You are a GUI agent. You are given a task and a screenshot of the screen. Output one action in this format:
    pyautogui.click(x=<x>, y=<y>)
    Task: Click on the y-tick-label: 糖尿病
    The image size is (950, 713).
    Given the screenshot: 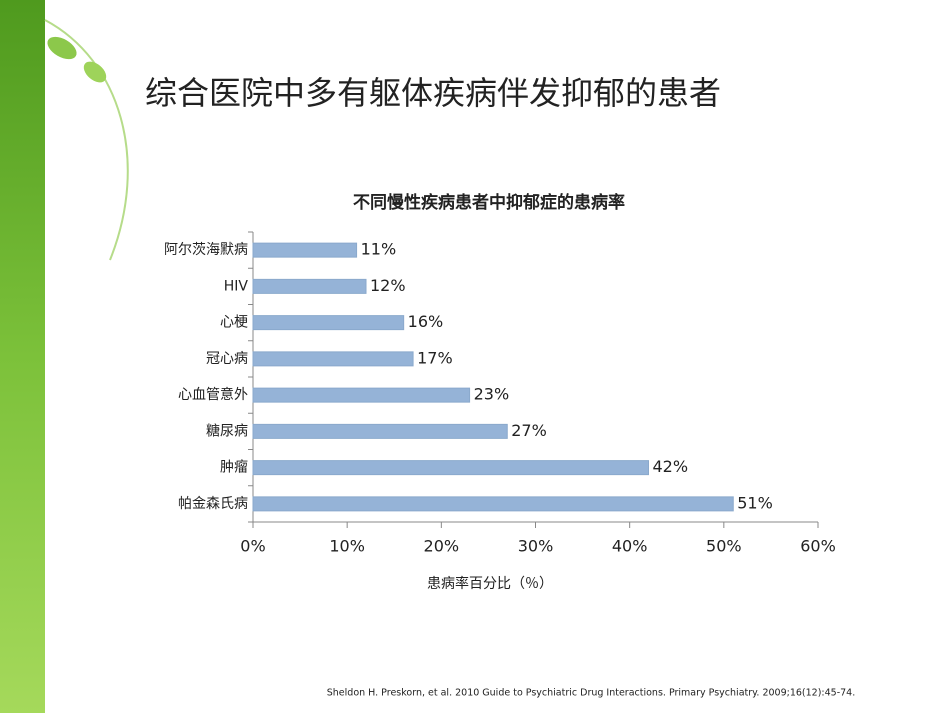 What is the action you would take?
    pyautogui.click(x=227, y=431)
    